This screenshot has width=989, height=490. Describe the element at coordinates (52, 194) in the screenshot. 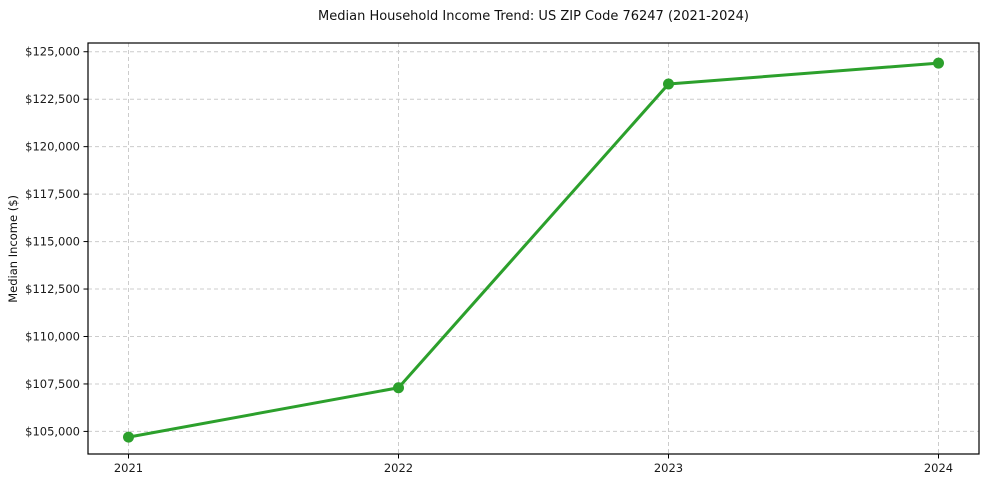

I see `y-tick-label: $117,500` at that location.